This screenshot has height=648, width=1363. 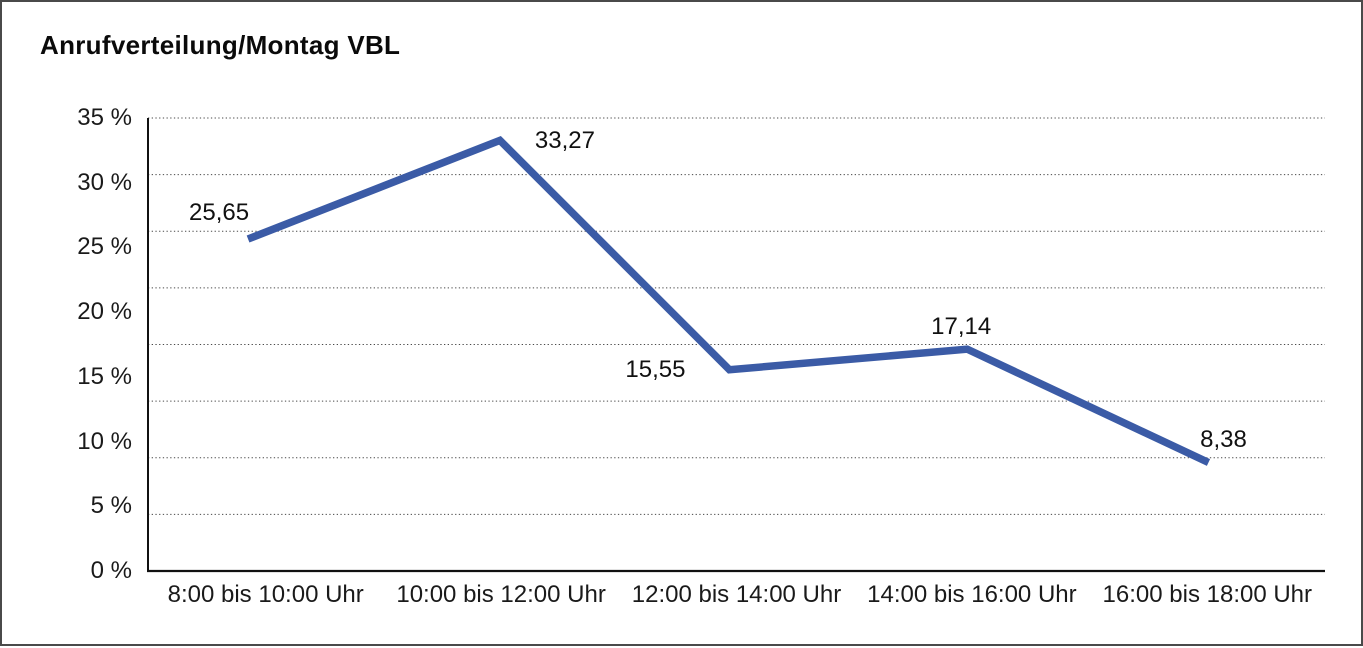 I want to click on y-tick-label: 35 %, so click(x=104, y=117).